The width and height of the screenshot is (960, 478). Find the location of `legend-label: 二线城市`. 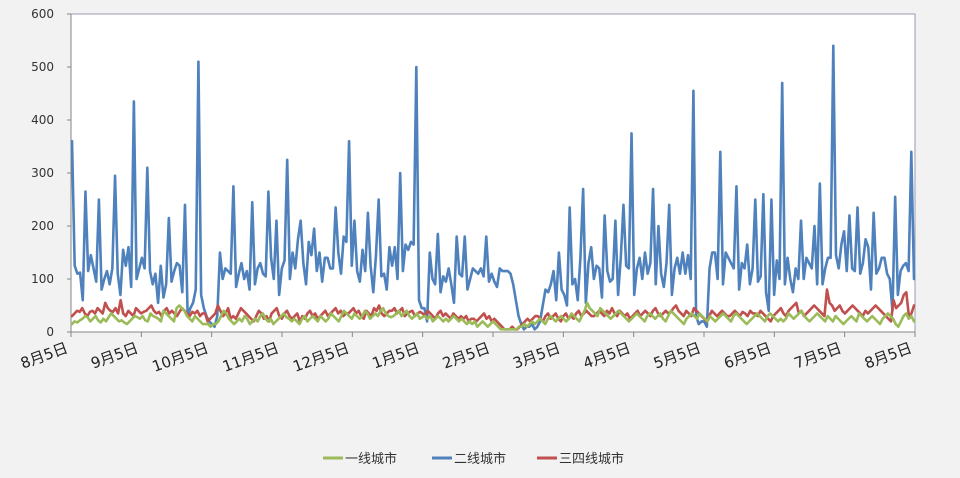

legend-label: 二线城市 is located at coordinates (480, 459).